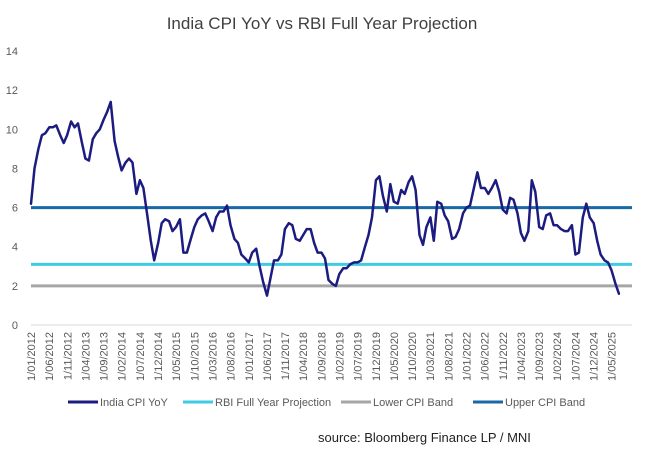 Image resolution: width=660 pixels, height=475 pixels. Describe the element at coordinates (545, 403) in the screenshot. I see `legend-label-upper: Upper CPI Band` at that location.